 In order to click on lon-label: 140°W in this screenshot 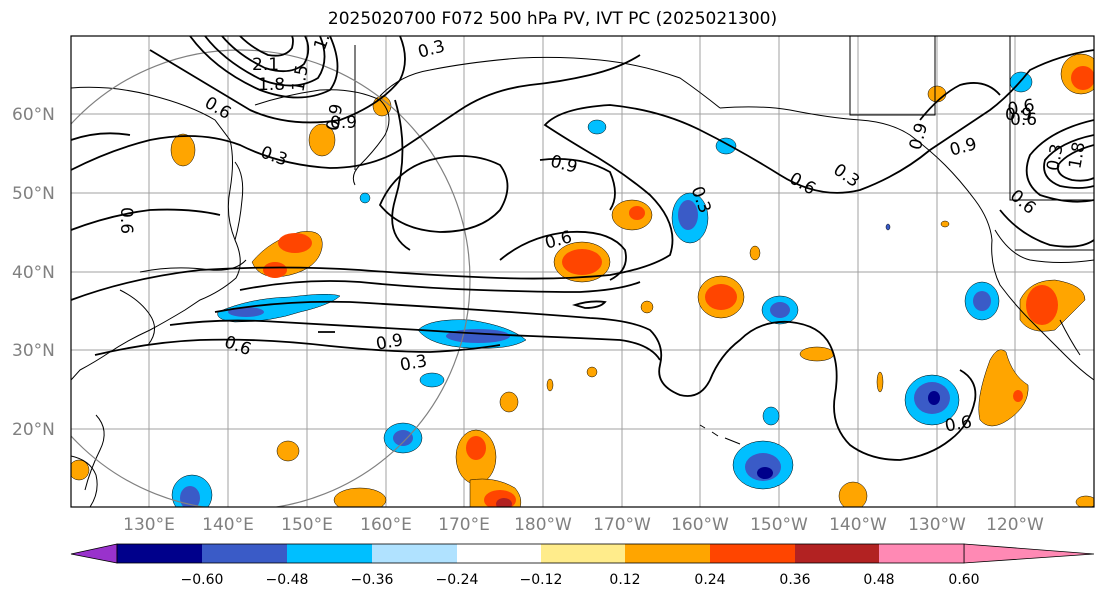, I will do `click(858, 525)`.